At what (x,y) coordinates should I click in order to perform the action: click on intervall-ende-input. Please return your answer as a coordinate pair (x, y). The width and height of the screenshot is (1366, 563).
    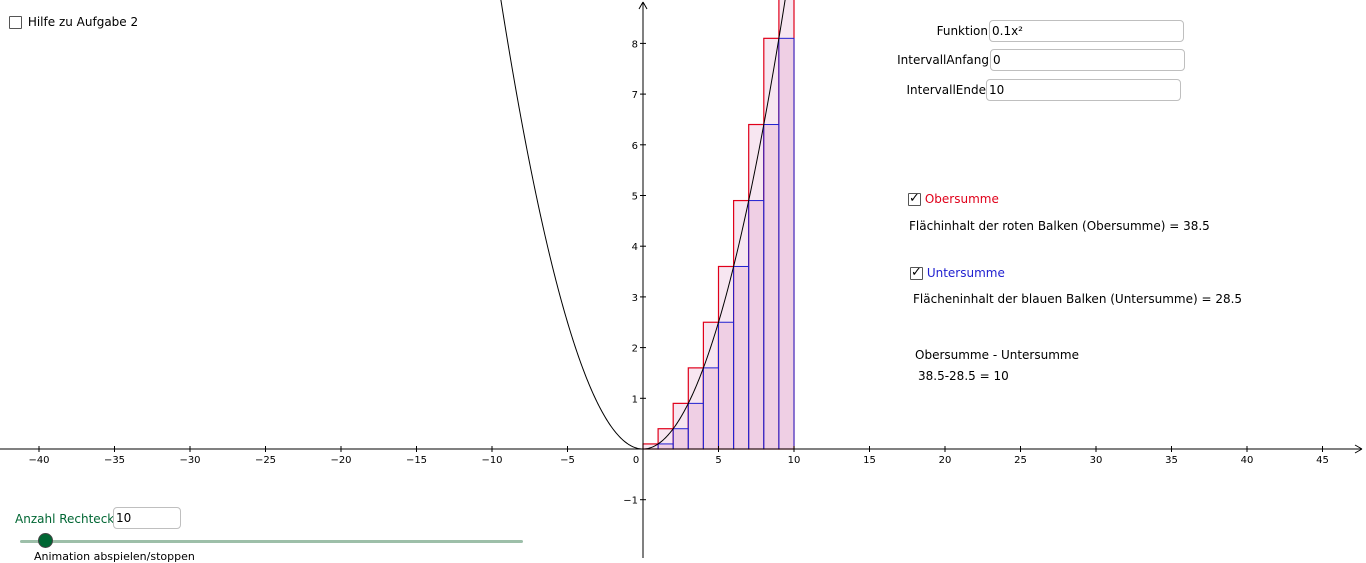
    Looking at the image, I should click on (1083, 90).